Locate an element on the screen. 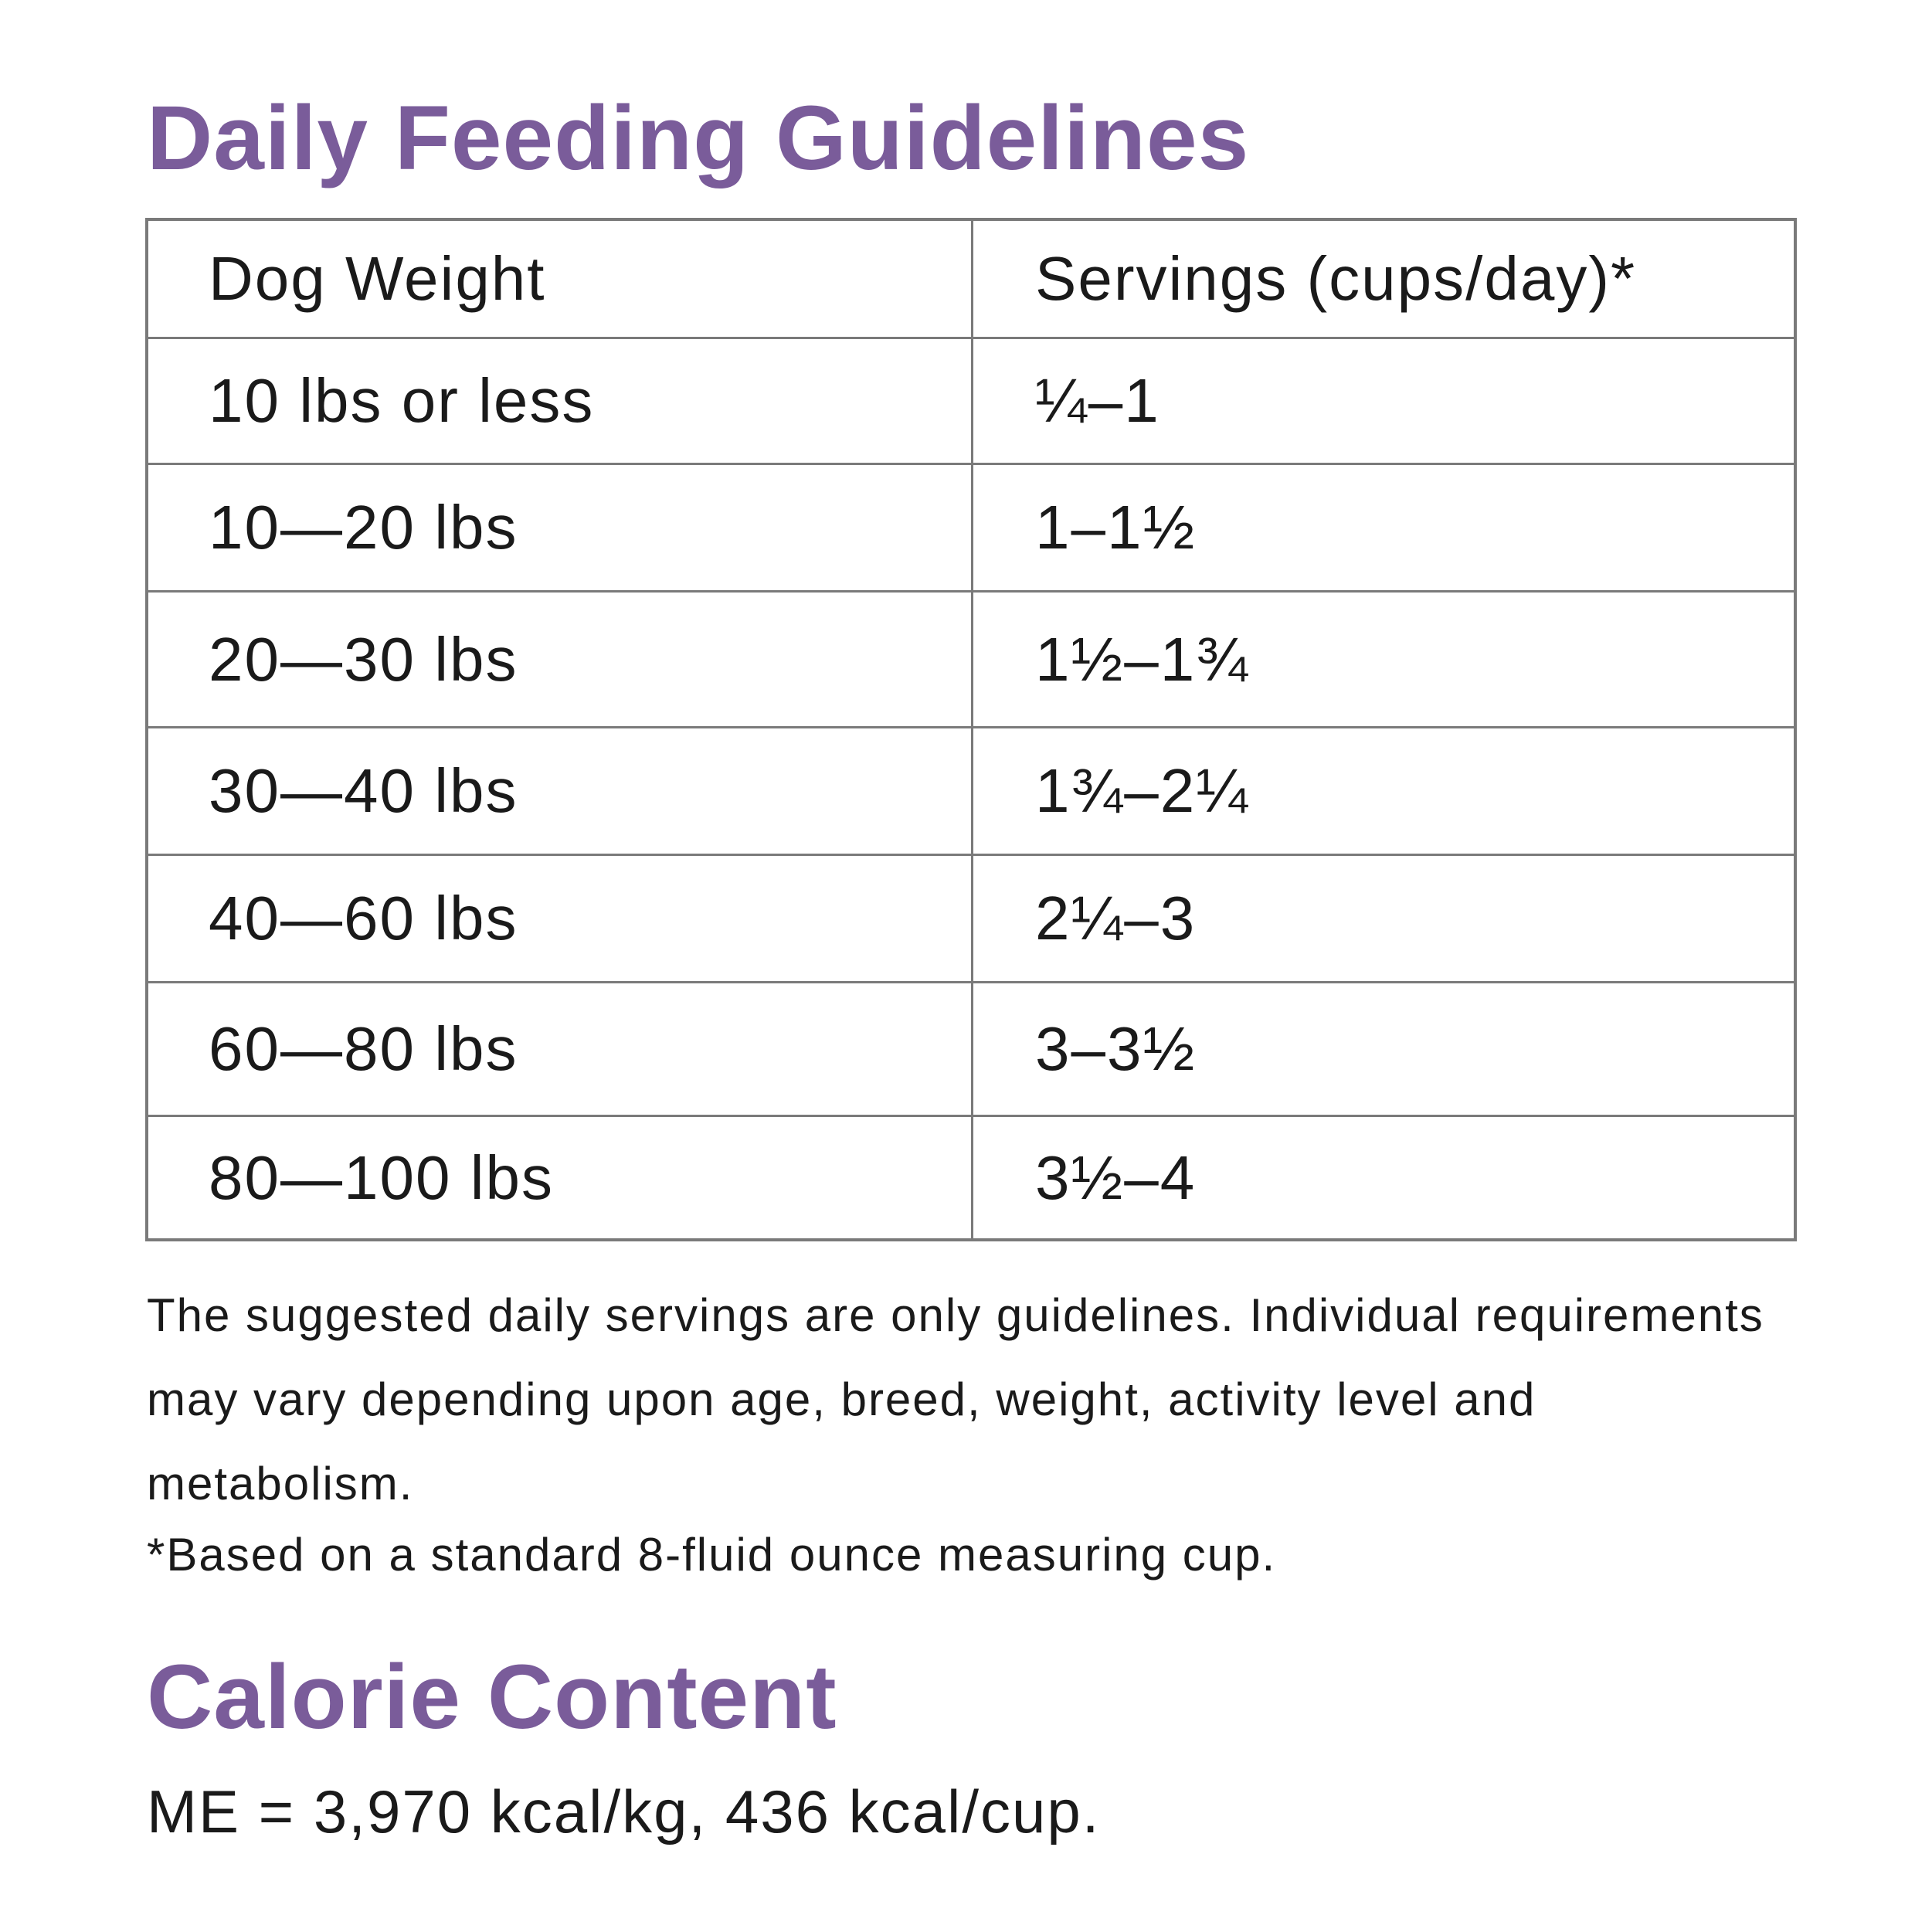 This screenshot has height=1932, width=1932. calorie-content-heading: Calorie Content is located at coordinates (492, 1697).